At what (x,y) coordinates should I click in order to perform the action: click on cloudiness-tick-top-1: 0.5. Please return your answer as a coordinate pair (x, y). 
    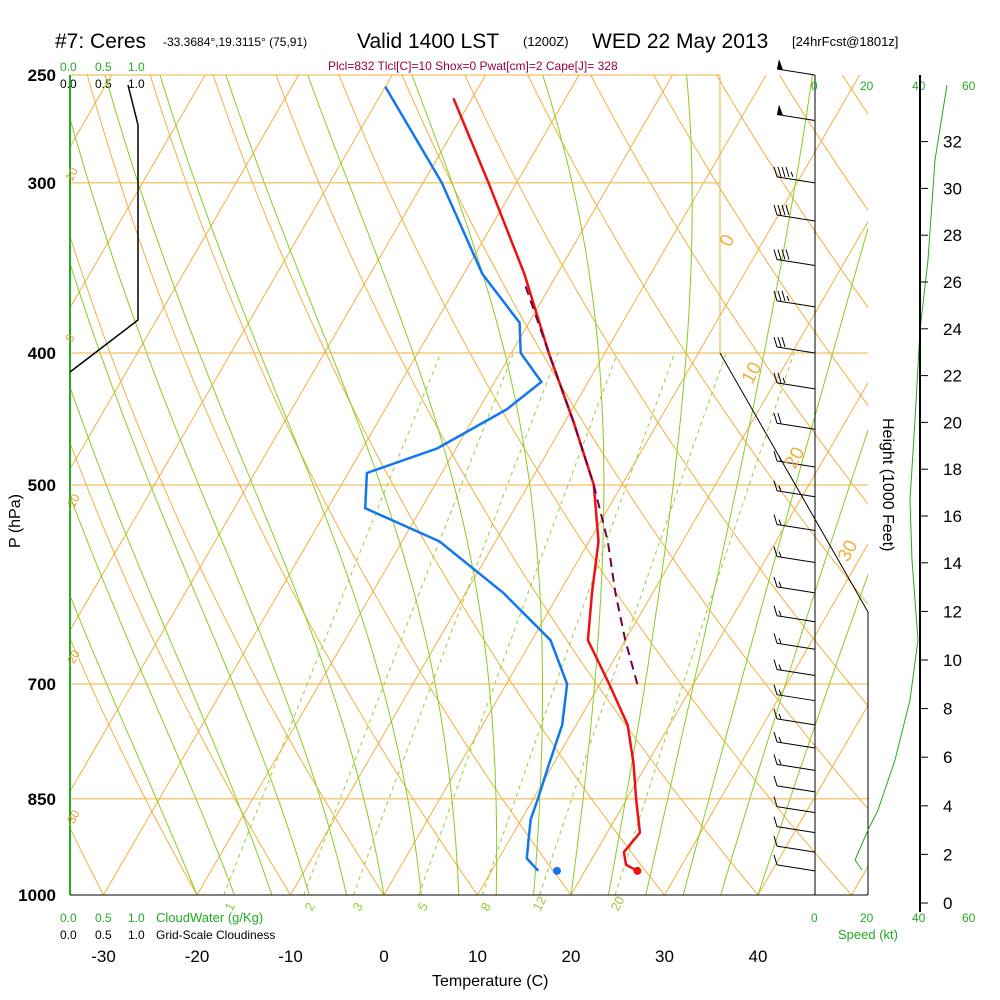
    Looking at the image, I should click on (103, 84).